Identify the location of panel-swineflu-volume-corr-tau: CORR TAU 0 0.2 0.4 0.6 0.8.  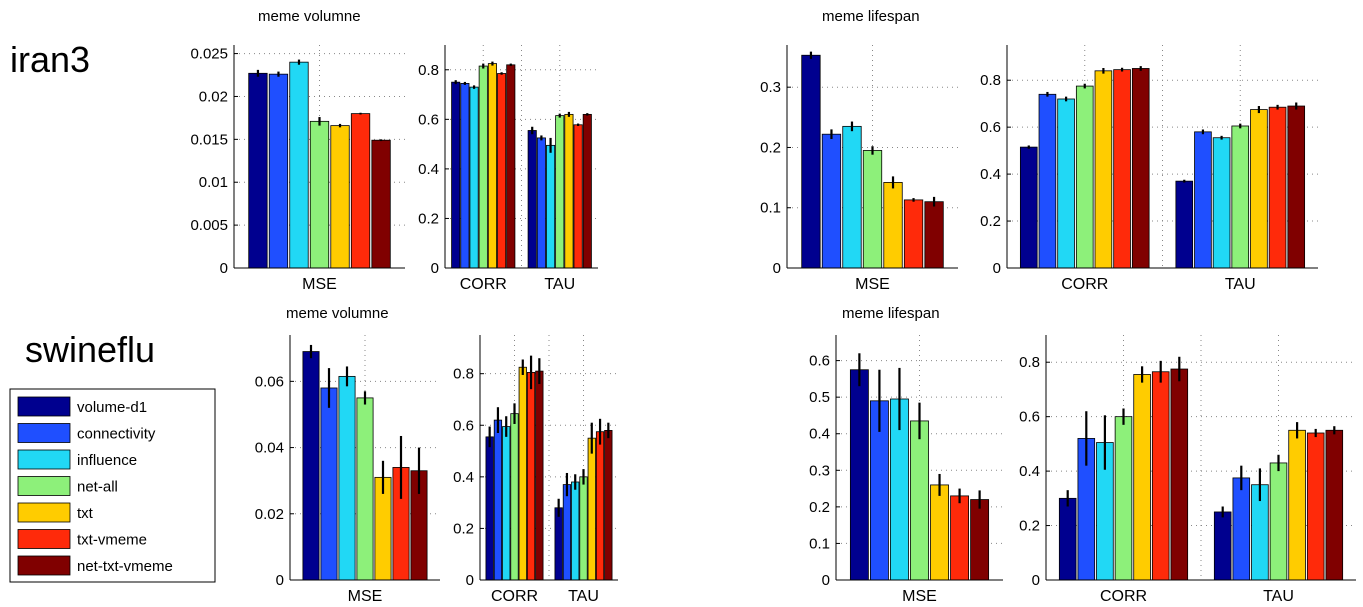
(535, 470).